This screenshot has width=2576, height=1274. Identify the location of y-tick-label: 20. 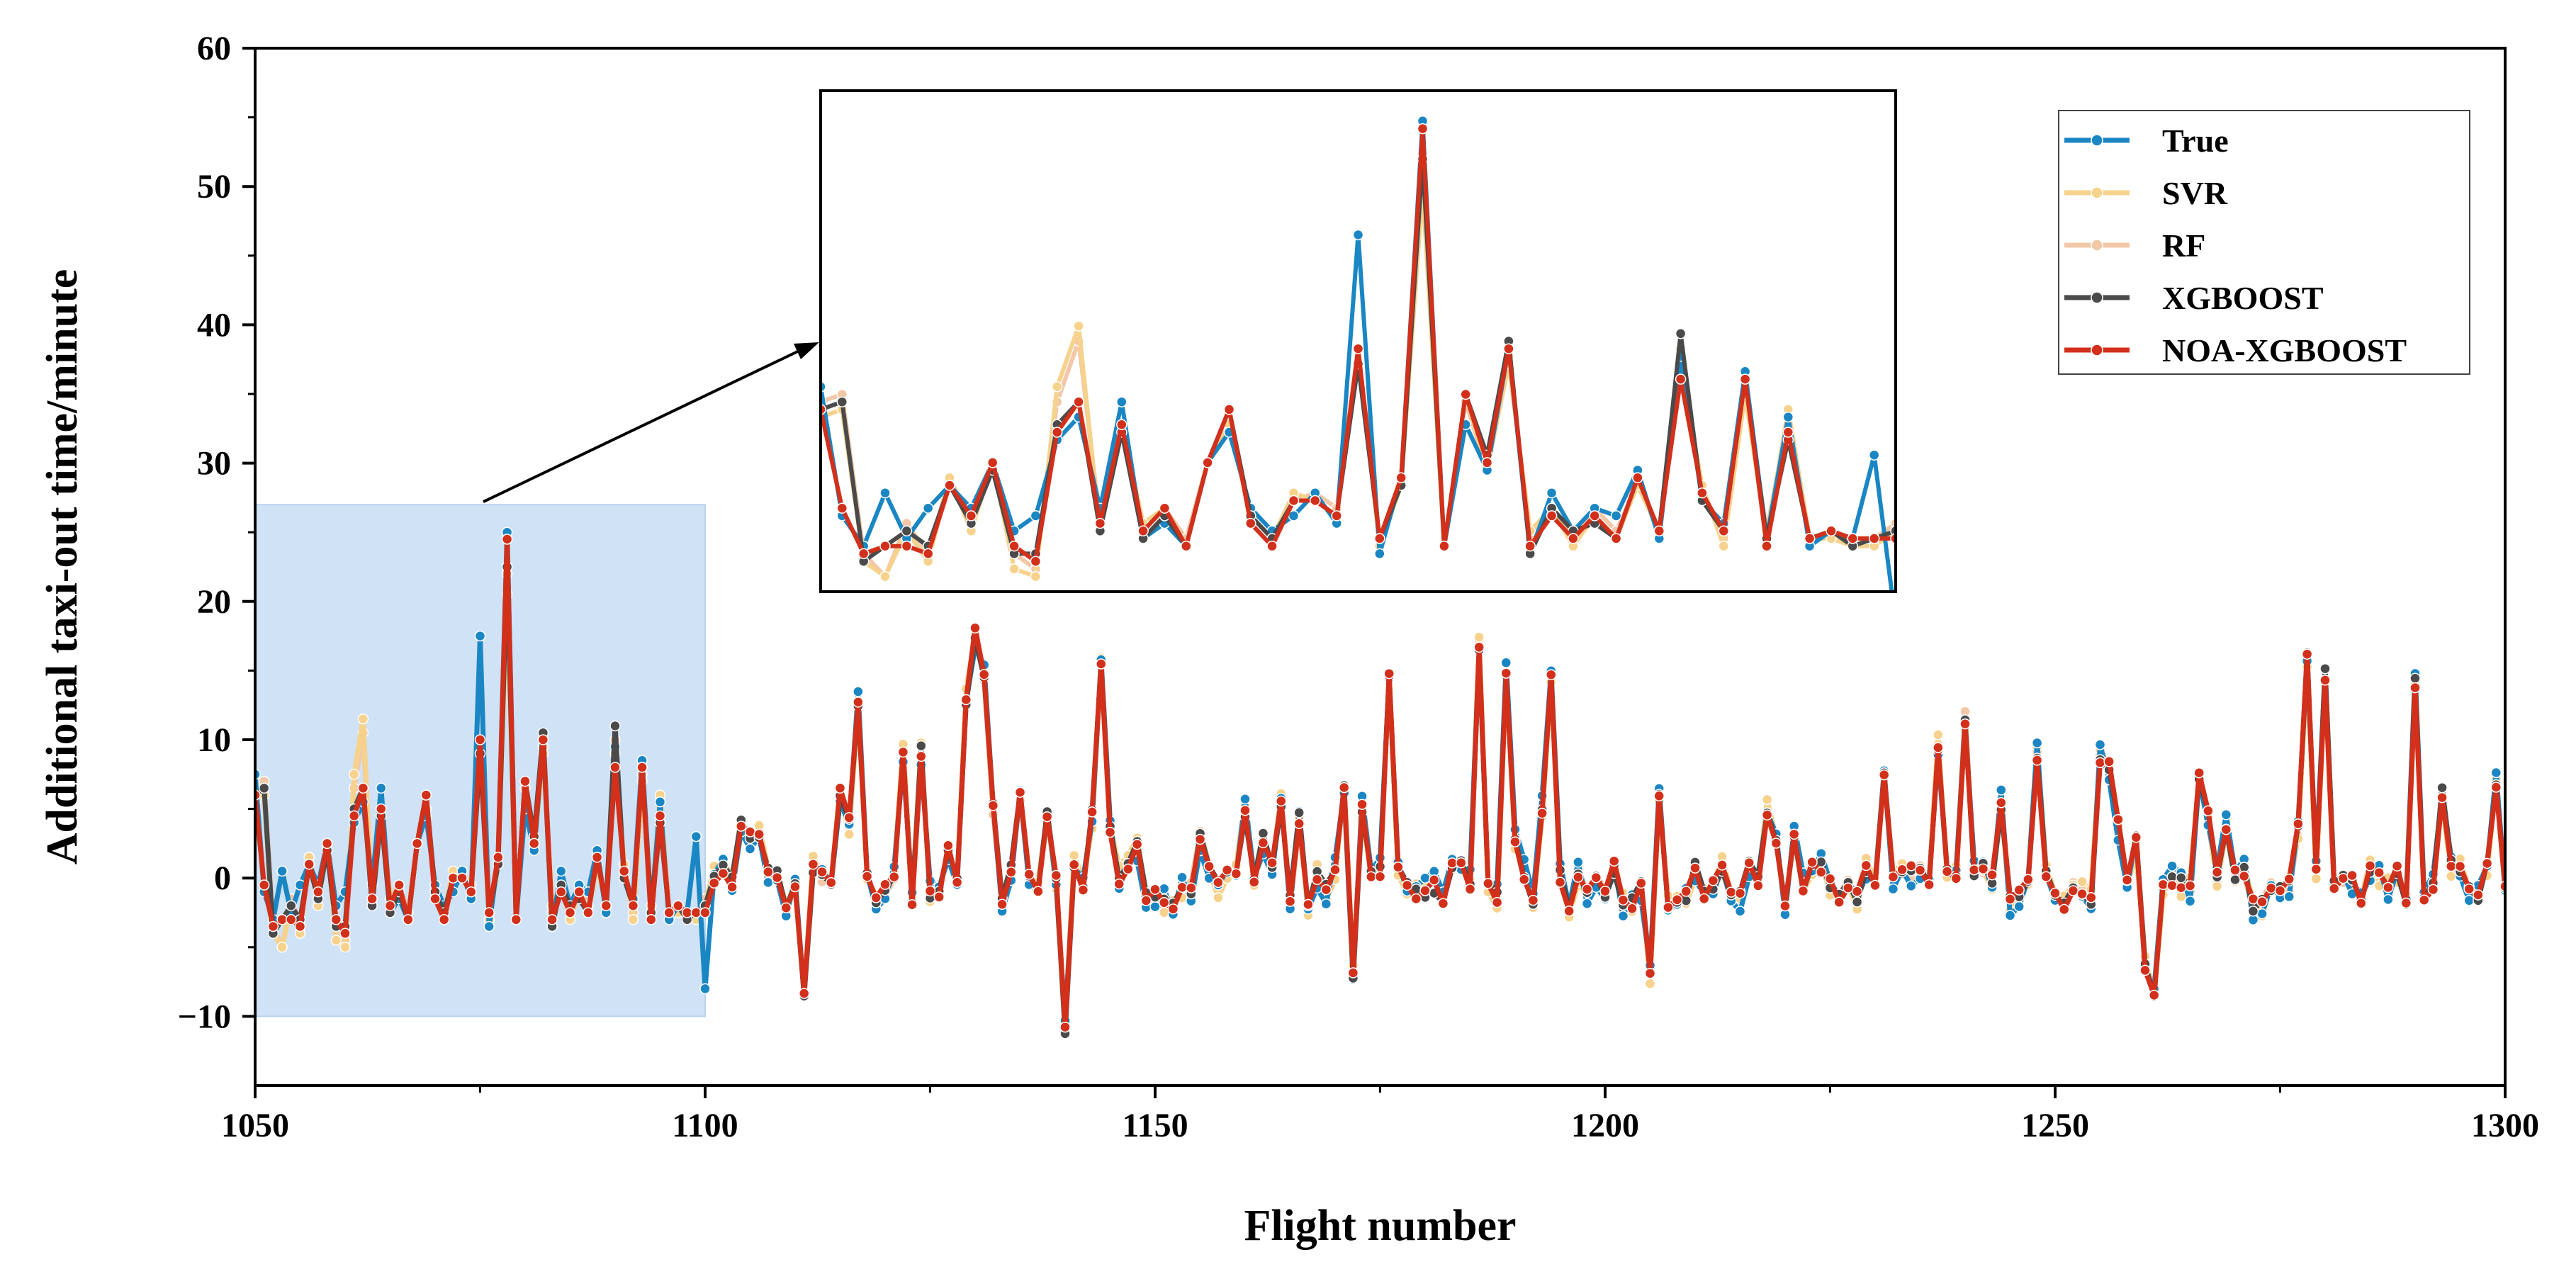
(214, 602).